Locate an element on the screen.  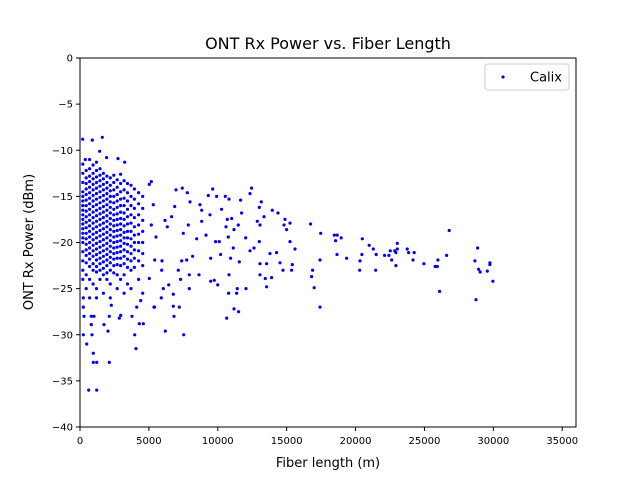
y-tick-label: −10 is located at coordinates (62, 151).